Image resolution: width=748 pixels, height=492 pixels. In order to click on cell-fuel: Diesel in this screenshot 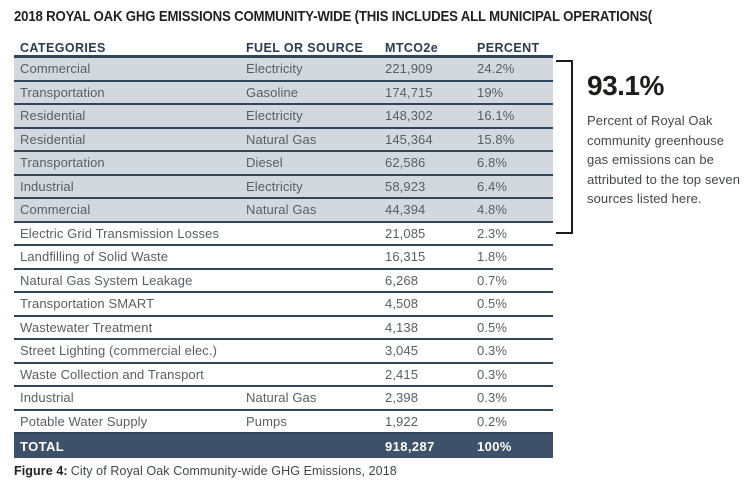, I will do `click(264, 163)`.